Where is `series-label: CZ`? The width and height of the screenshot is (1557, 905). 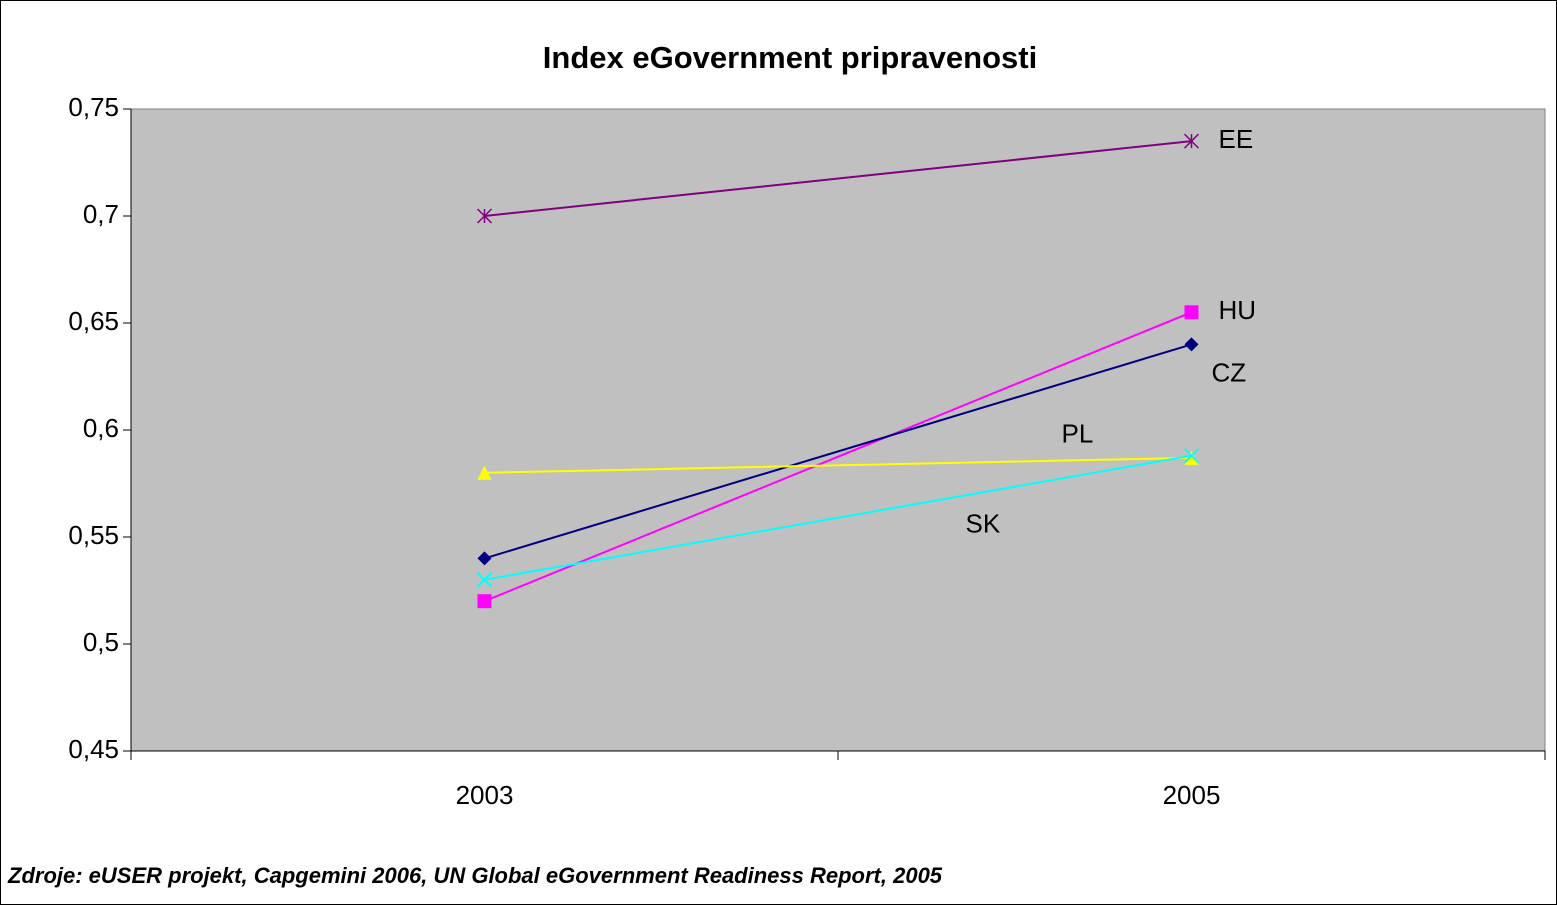 series-label: CZ is located at coordinates (1229, 372).